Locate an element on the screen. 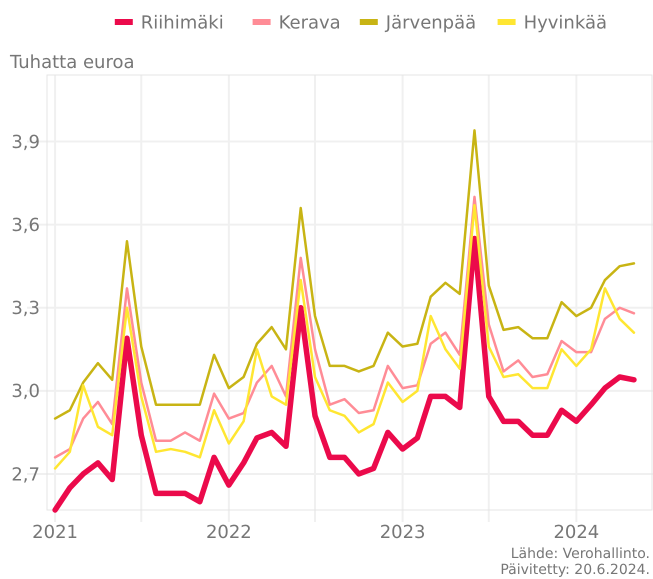  legend-label: Järvenpää is located at coordinates (430, 23).